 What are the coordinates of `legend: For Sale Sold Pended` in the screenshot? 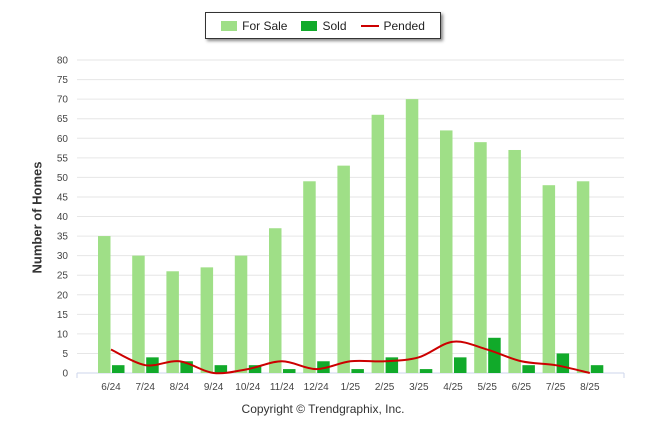 It's located at (323, 25).